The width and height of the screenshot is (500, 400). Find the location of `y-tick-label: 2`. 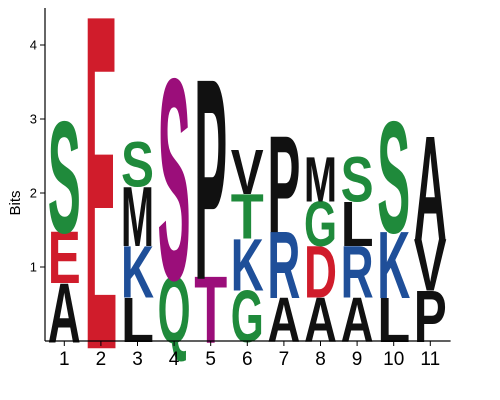

y-tick-label: 2 is located at coordinates (33, 193).